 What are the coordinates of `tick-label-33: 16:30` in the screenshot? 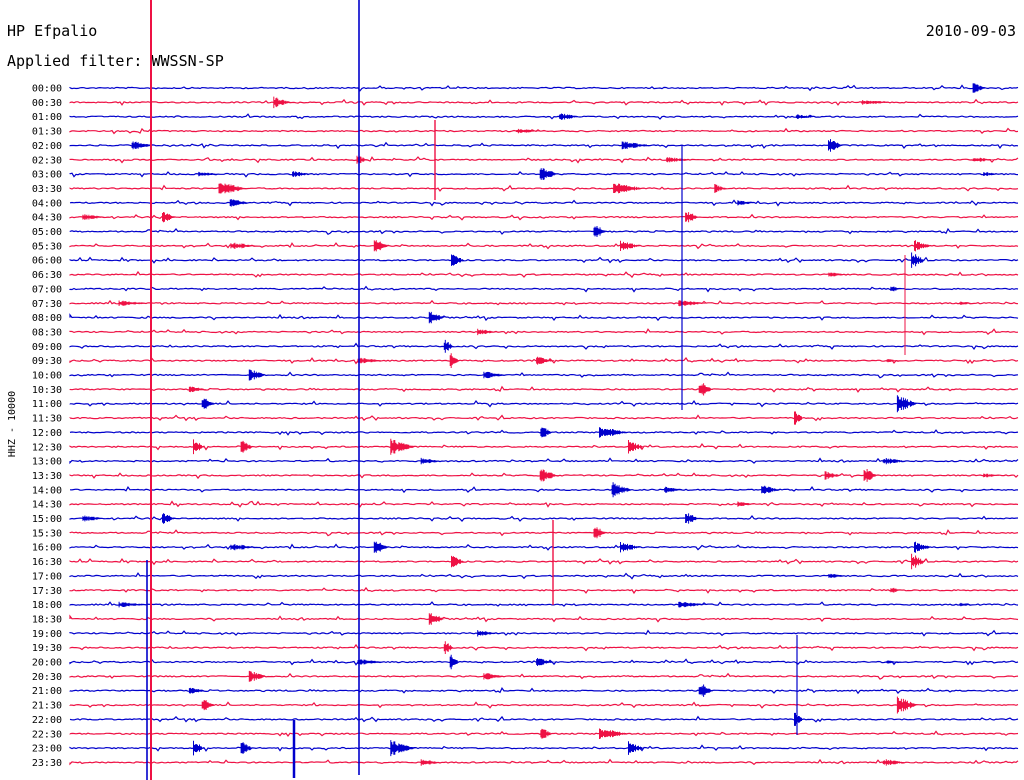 It's located at (47, 562).